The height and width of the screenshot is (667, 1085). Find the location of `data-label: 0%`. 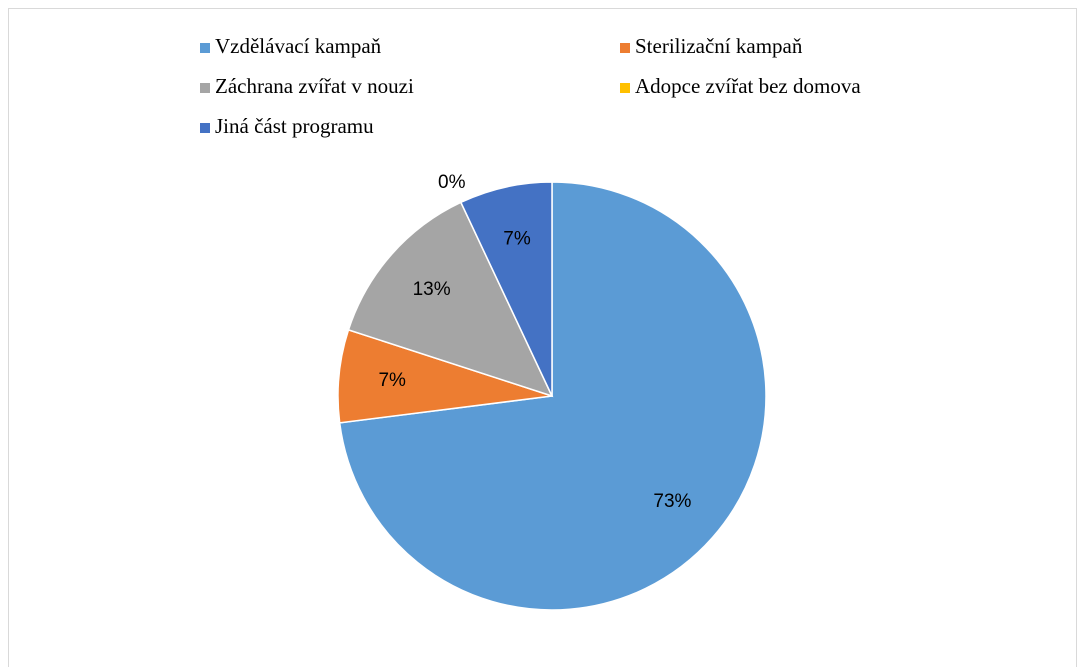

data-label: 0% is located at coordinates (452, 182).